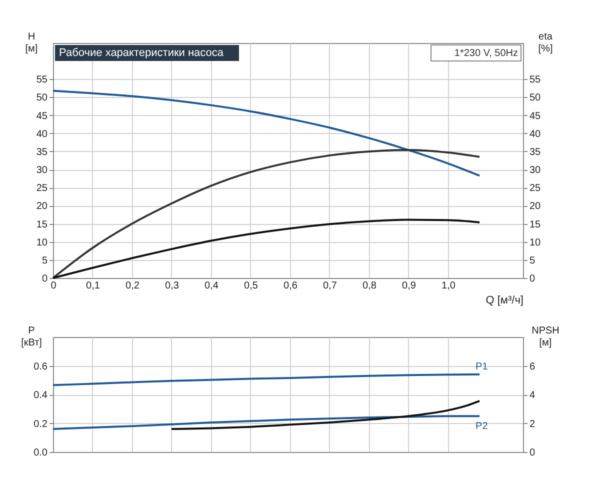 This screenshot has height=480, width=600. Describe the element at coordinates (42, 116) in the screenshot. I see `y-tick-label: 45` at that location.